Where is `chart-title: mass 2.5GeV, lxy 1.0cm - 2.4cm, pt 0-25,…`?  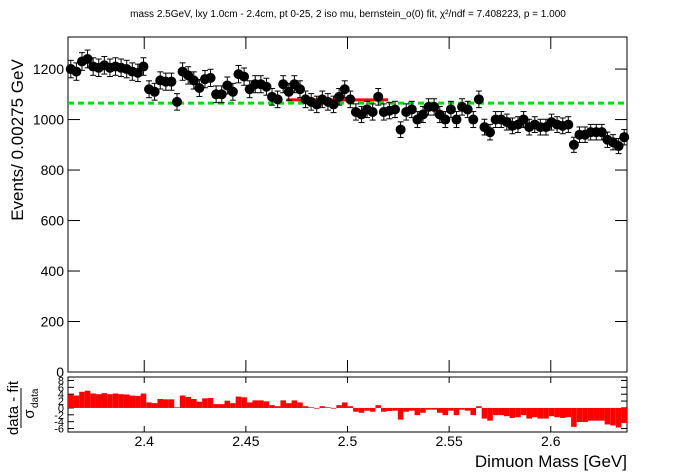 chart-title: mass 2.5GeV, lxy 1.0cm - 2.4cm, pt 0-25,… is located at coordinates (348, 14).